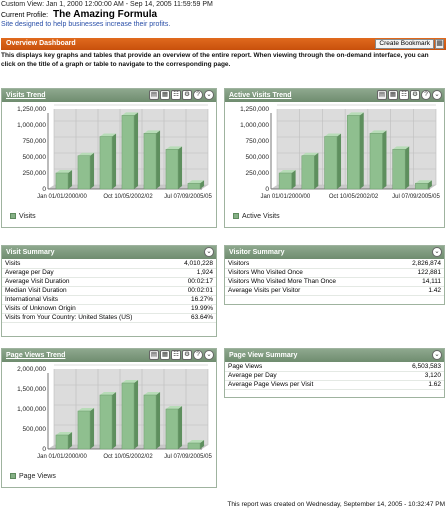 This screenshot has width=447, height=512. Describe the element at coordinates (25, 15) in the screenshot. I see `profile-label: Current Profile:` at that location.